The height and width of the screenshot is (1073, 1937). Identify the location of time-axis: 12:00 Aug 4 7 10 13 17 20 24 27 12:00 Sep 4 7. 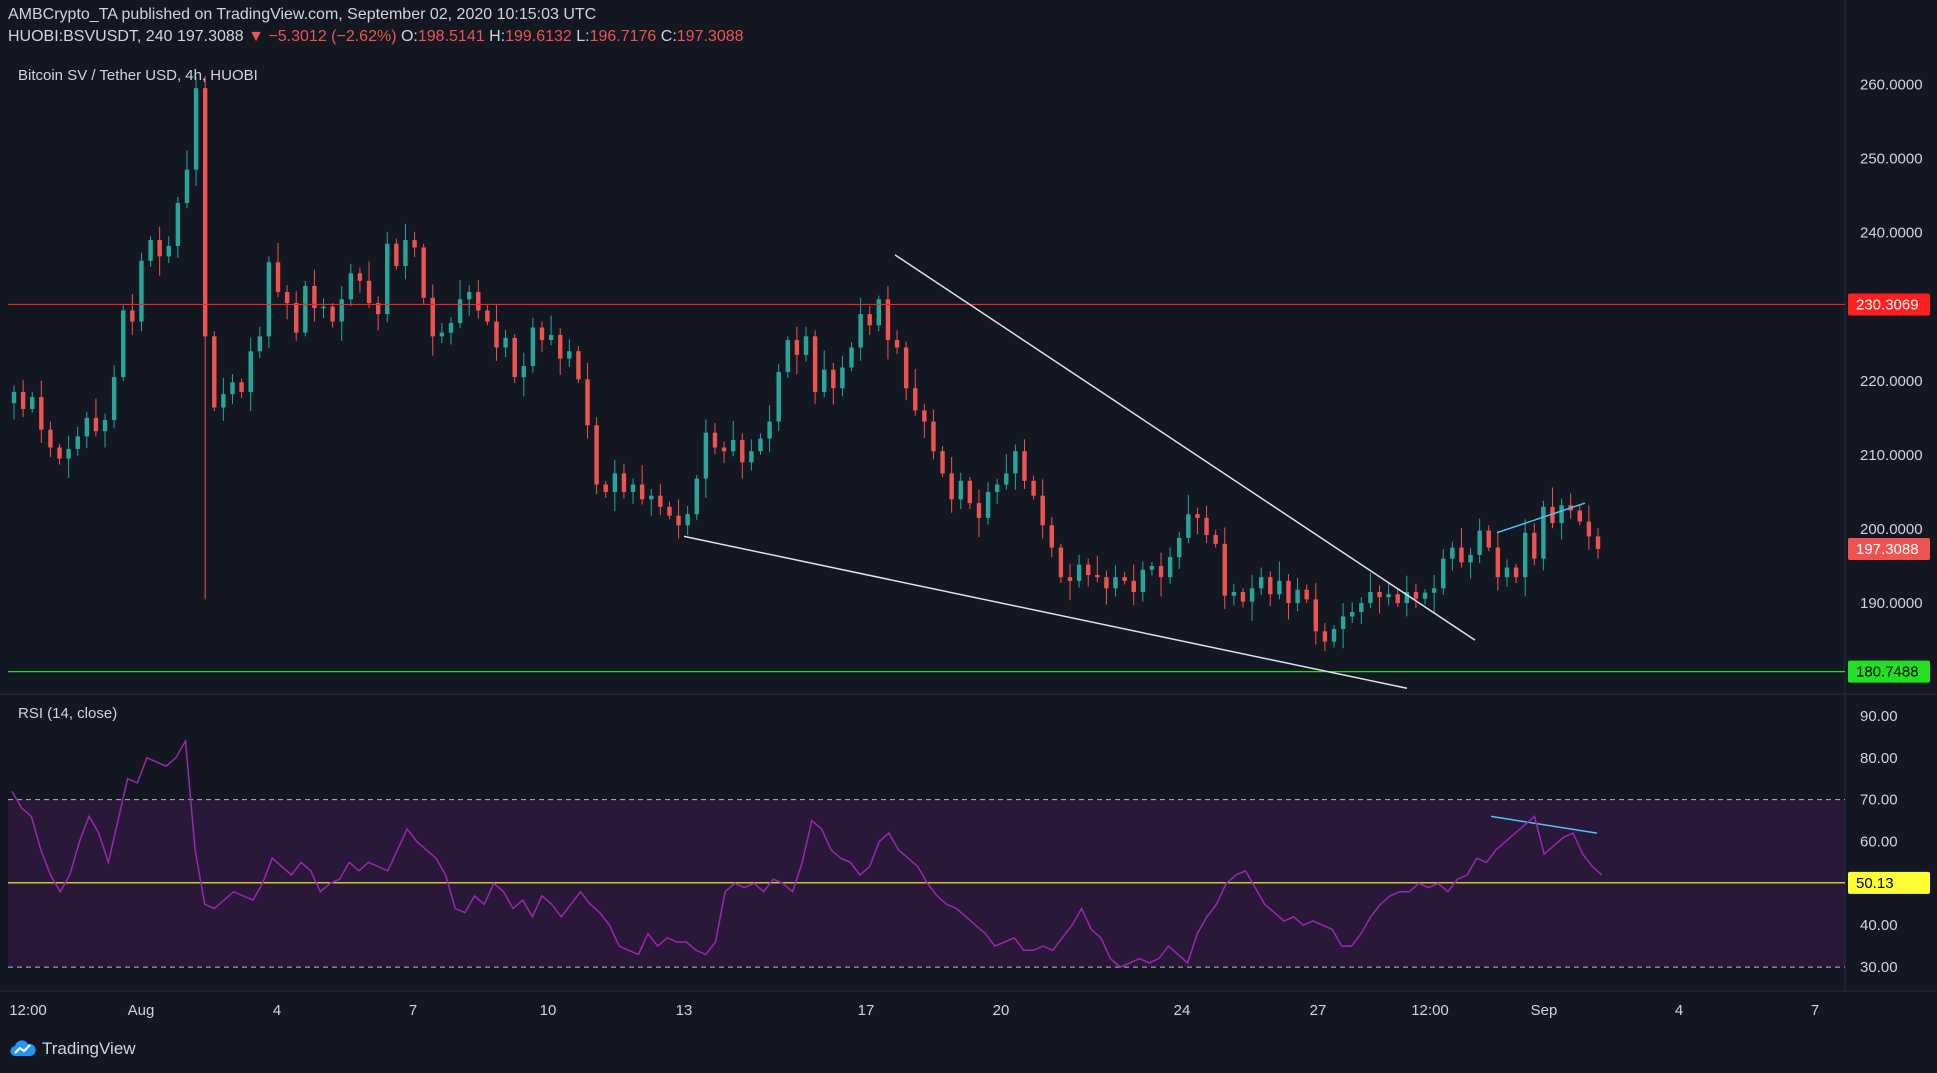
(914, 1010).